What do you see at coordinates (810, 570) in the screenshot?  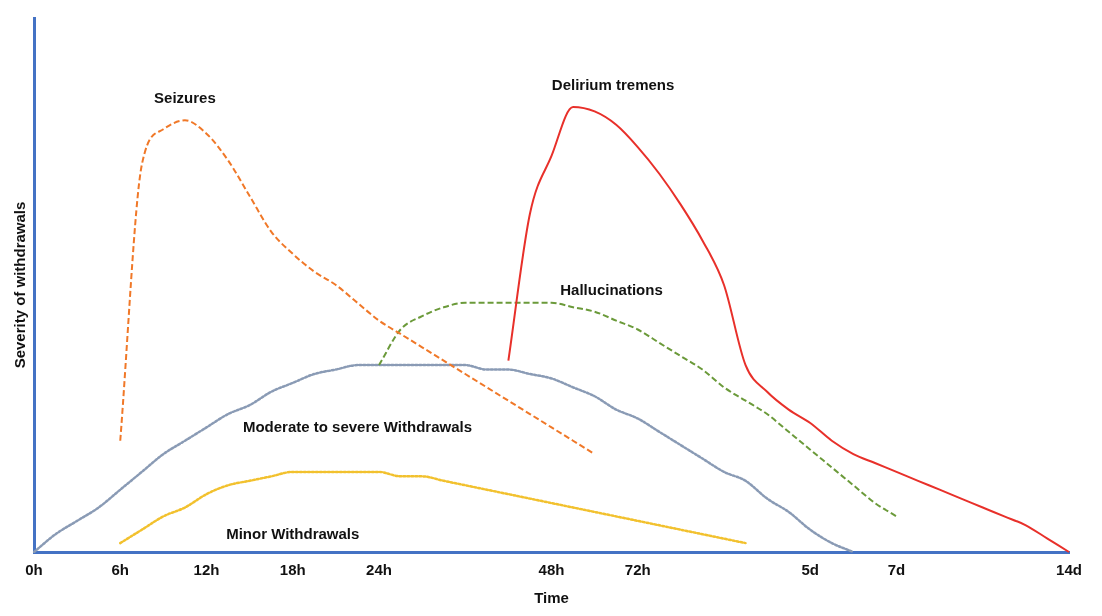 I see `x-tick-label: 5d` at bounding box center [810, 570].